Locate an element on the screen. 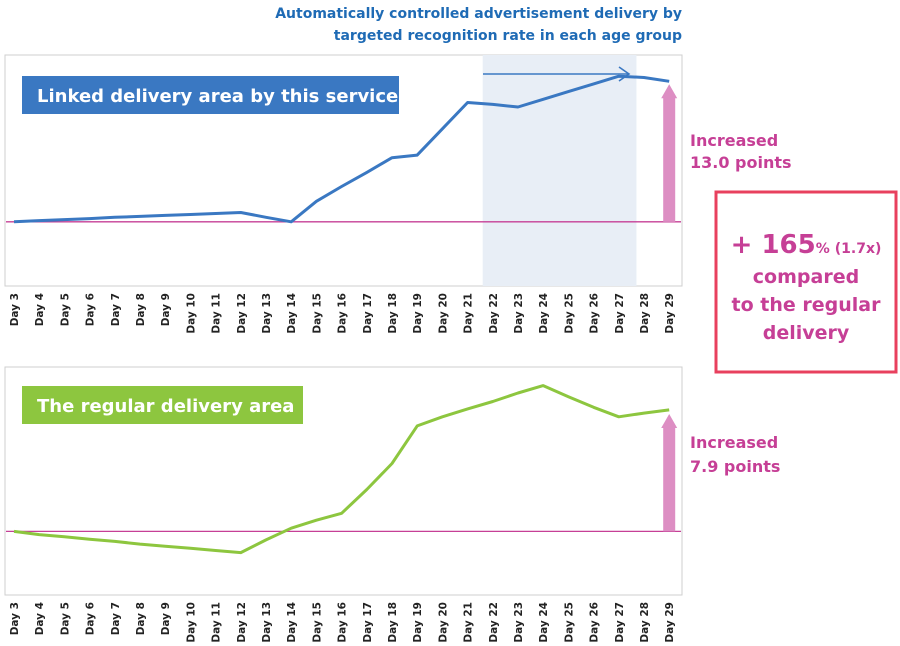 The width and height of the screenshot is (900, 646). comparison-headline: + 165% (1.7x) is located at coordinates (806, 245).